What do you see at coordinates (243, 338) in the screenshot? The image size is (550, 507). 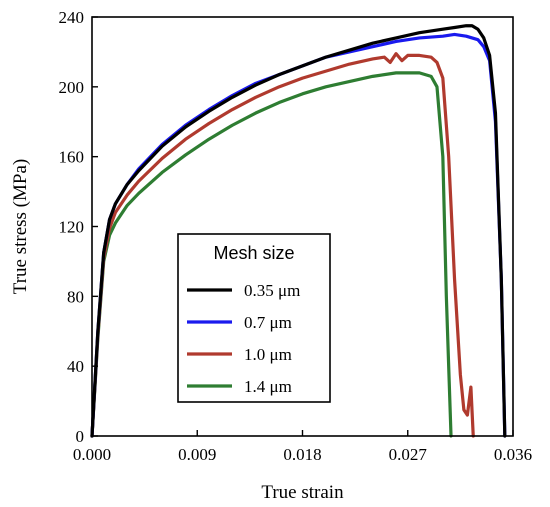 I see `legend-items: 0.35 μm 0.7 μm 1.0 μm 1.4 μm` at bounding box center [243, 338].